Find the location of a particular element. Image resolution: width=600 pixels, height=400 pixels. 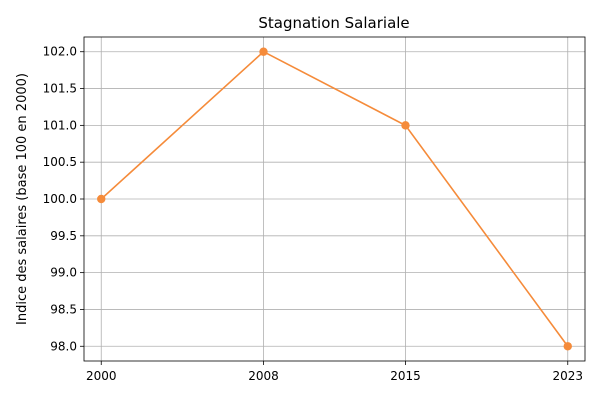

y-tick-label: 99.0 is located at coordinates (63, 273).